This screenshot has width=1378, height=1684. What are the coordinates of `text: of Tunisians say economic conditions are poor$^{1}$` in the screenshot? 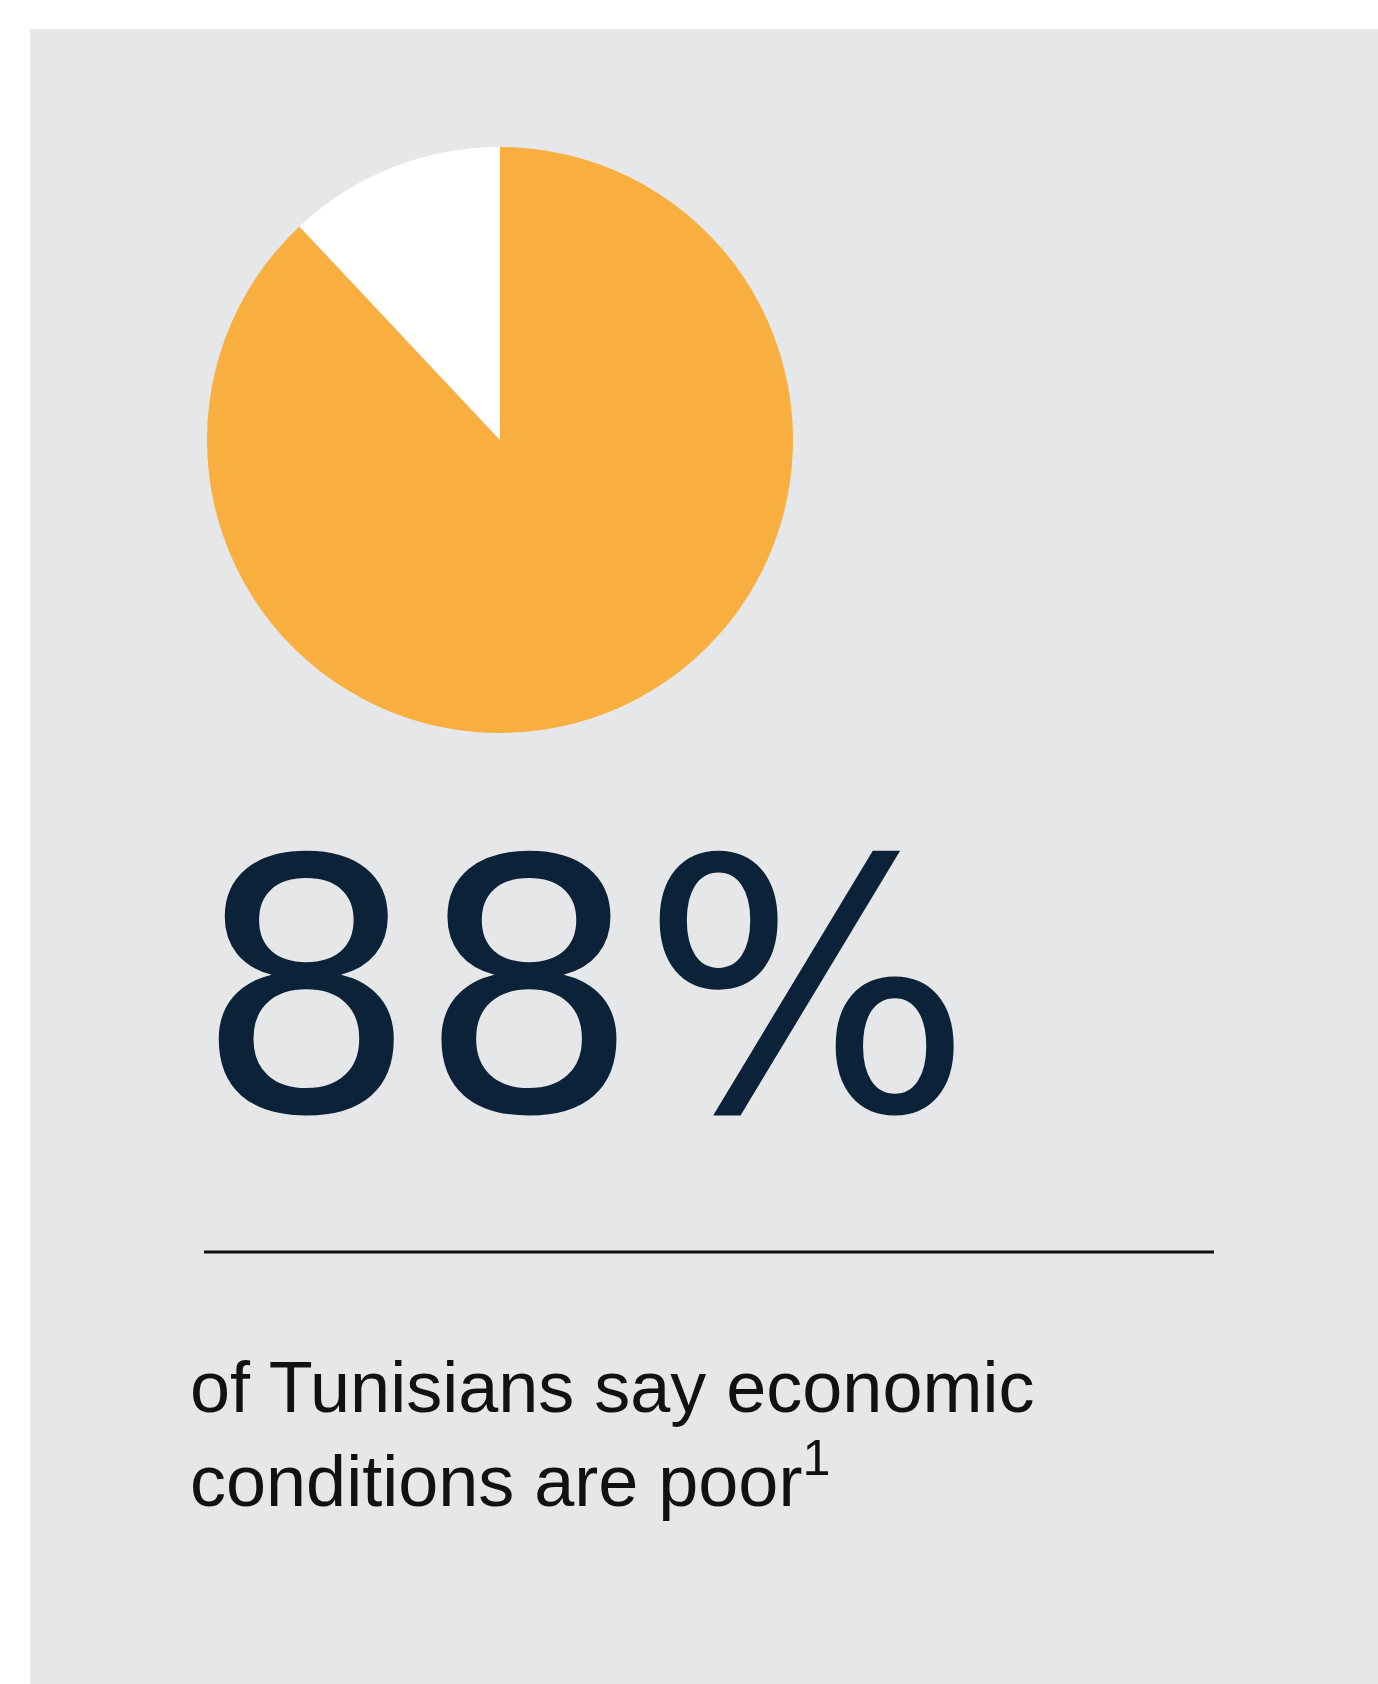 It's located at (612, 1434).